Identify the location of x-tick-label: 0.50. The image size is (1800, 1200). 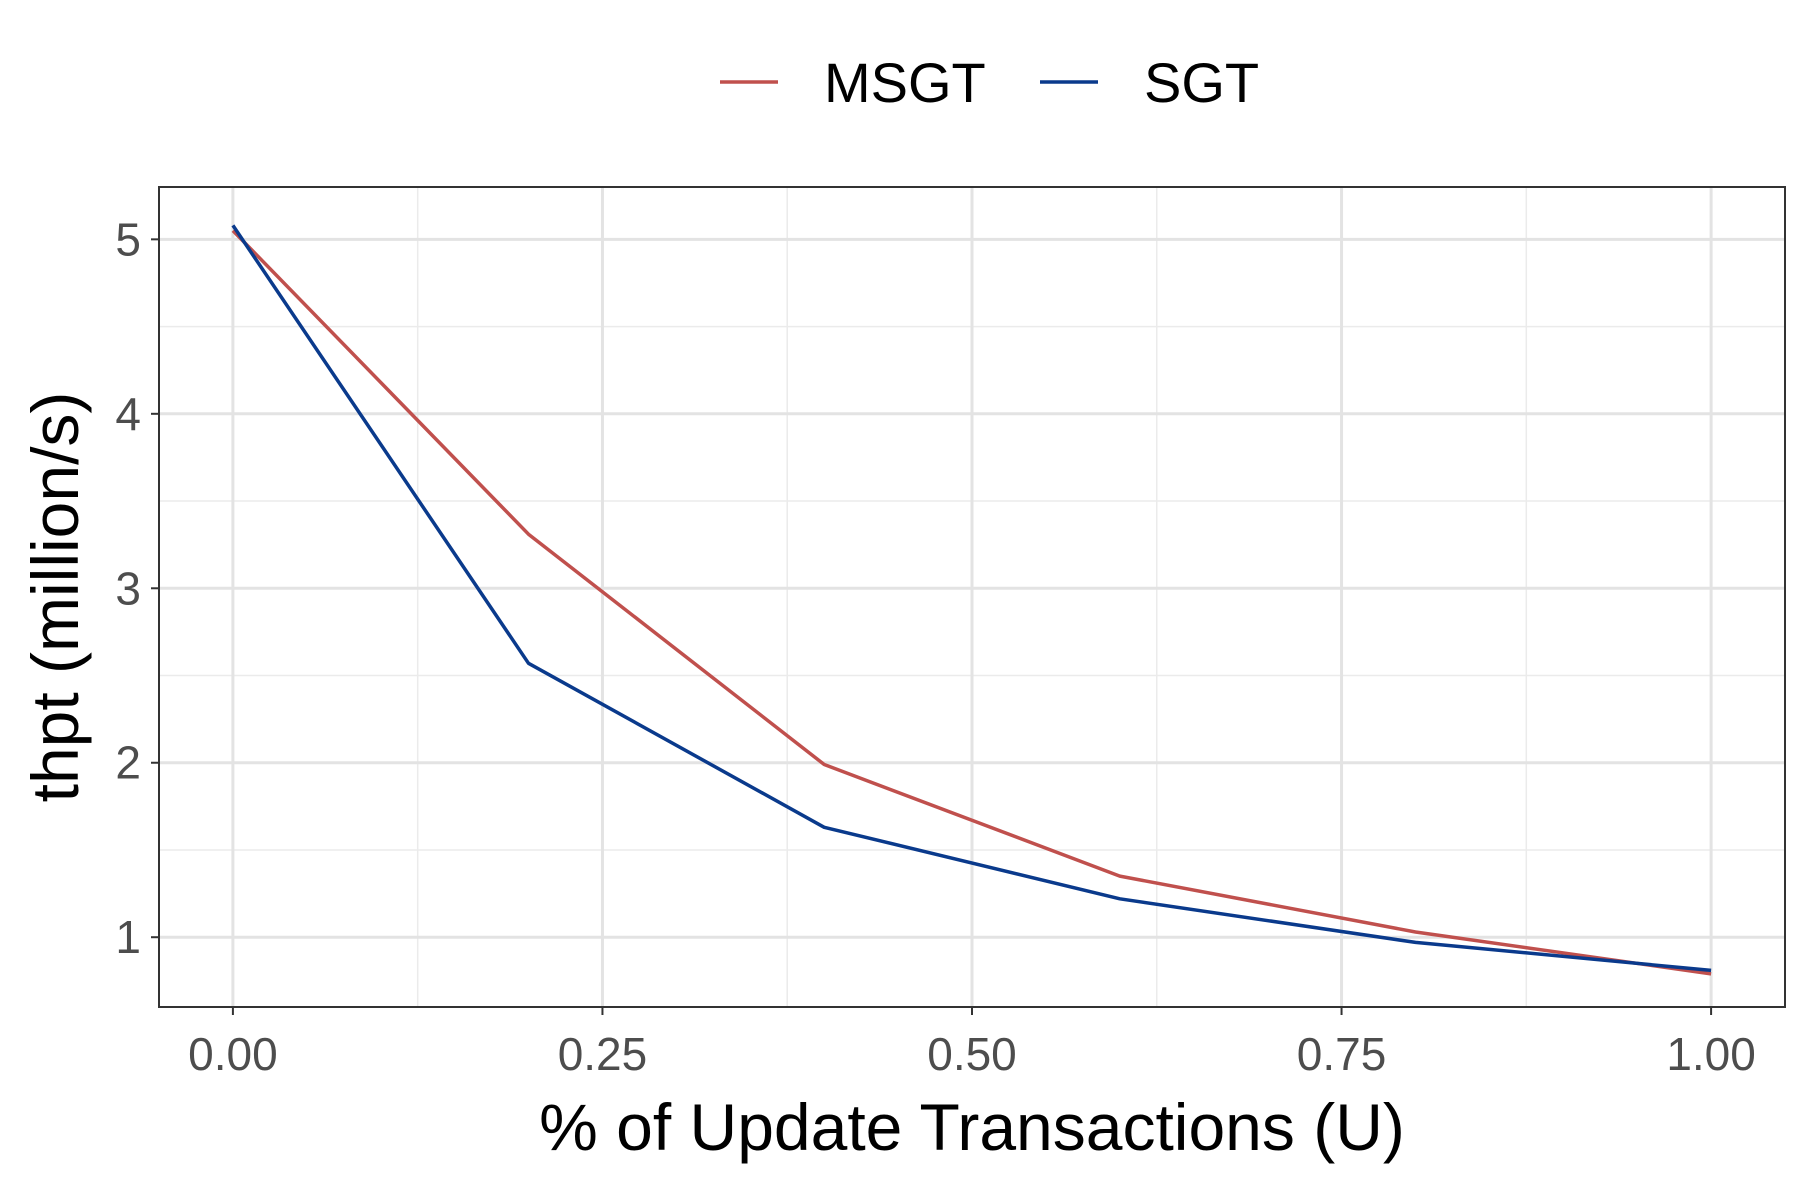
(972, 1054).